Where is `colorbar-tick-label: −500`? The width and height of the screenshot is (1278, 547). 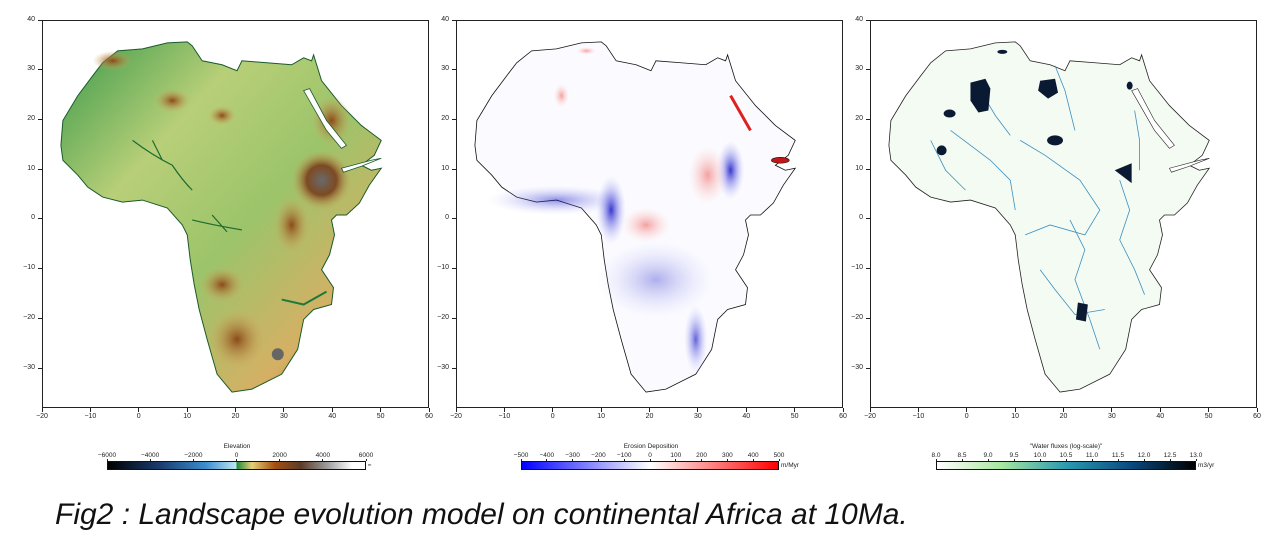
colorbar-tick-label: −500 is located at coordinates (521, 455).